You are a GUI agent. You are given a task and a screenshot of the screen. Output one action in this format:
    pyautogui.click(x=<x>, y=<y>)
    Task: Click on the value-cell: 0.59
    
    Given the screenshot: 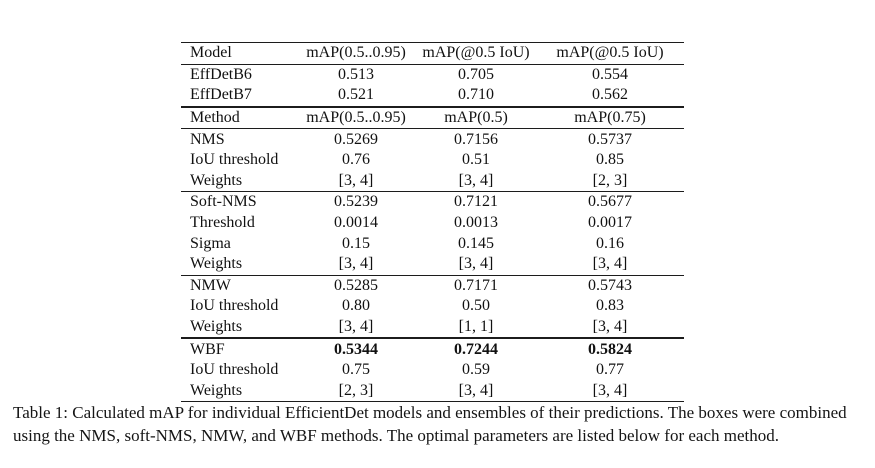 What is the action you would take?
    pyautogui.click(x=476, y=370)
    